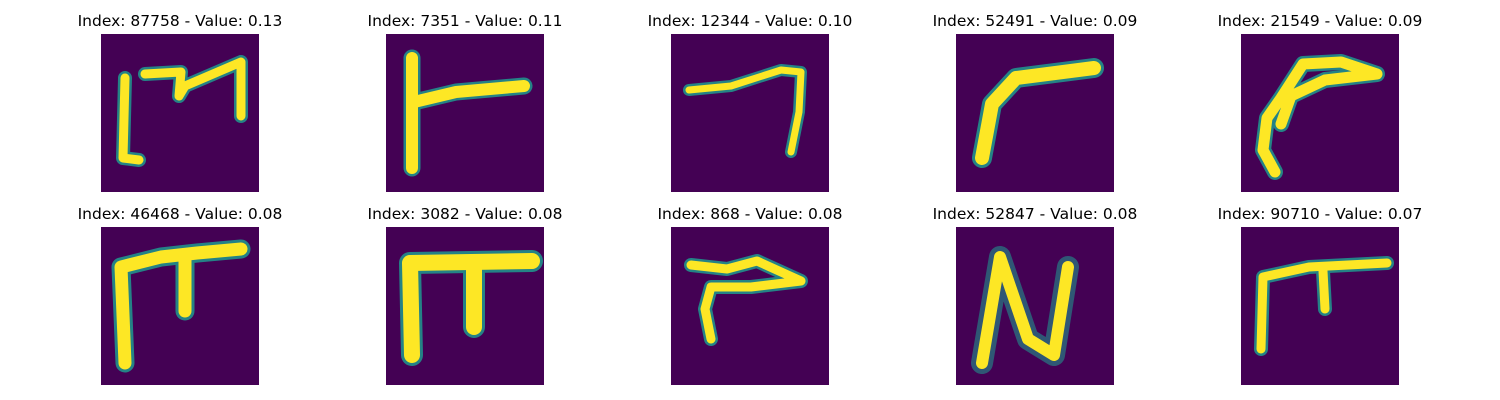 This screenshot has height=400, width=1500. I want to click on panel-7: Index: 3082 - Value: 0.08, so click(465, 300).